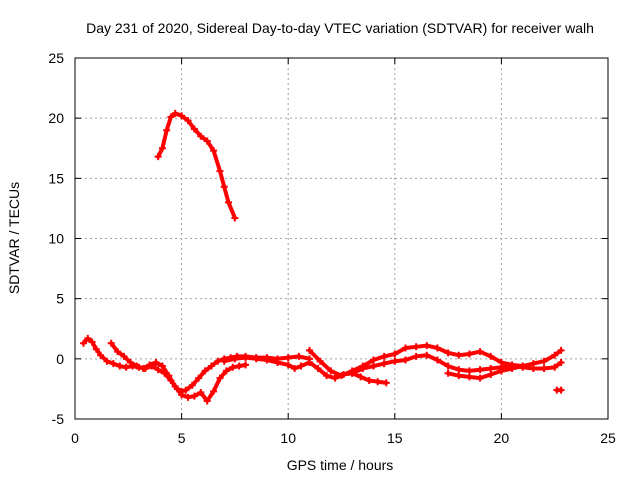 The height and width of the screenshot is (480, 640). I want to click on x-tick-label: 10, so click(288, 438).